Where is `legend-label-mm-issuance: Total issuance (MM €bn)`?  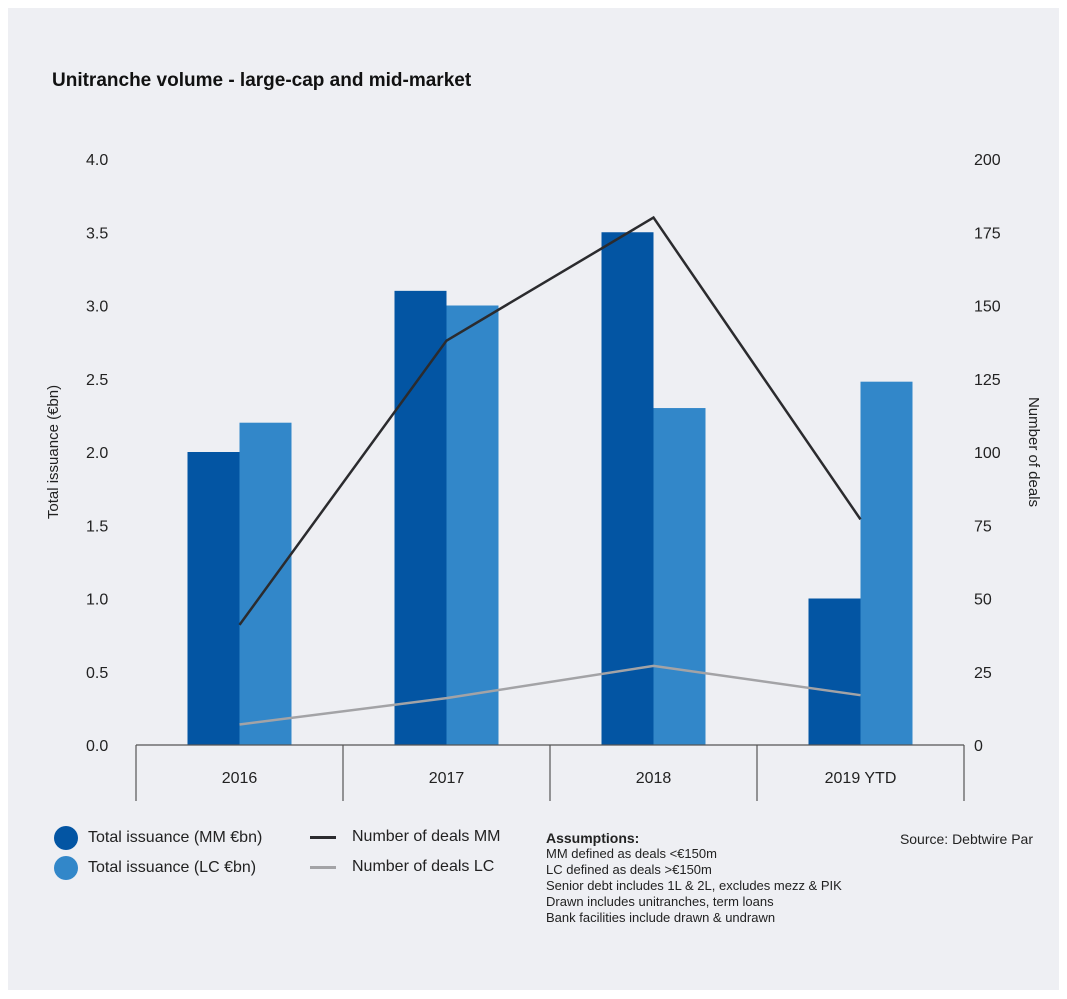 legend-label-mm-issuance: Total issuance (MM €bn) is located at coordinates (175, 837).